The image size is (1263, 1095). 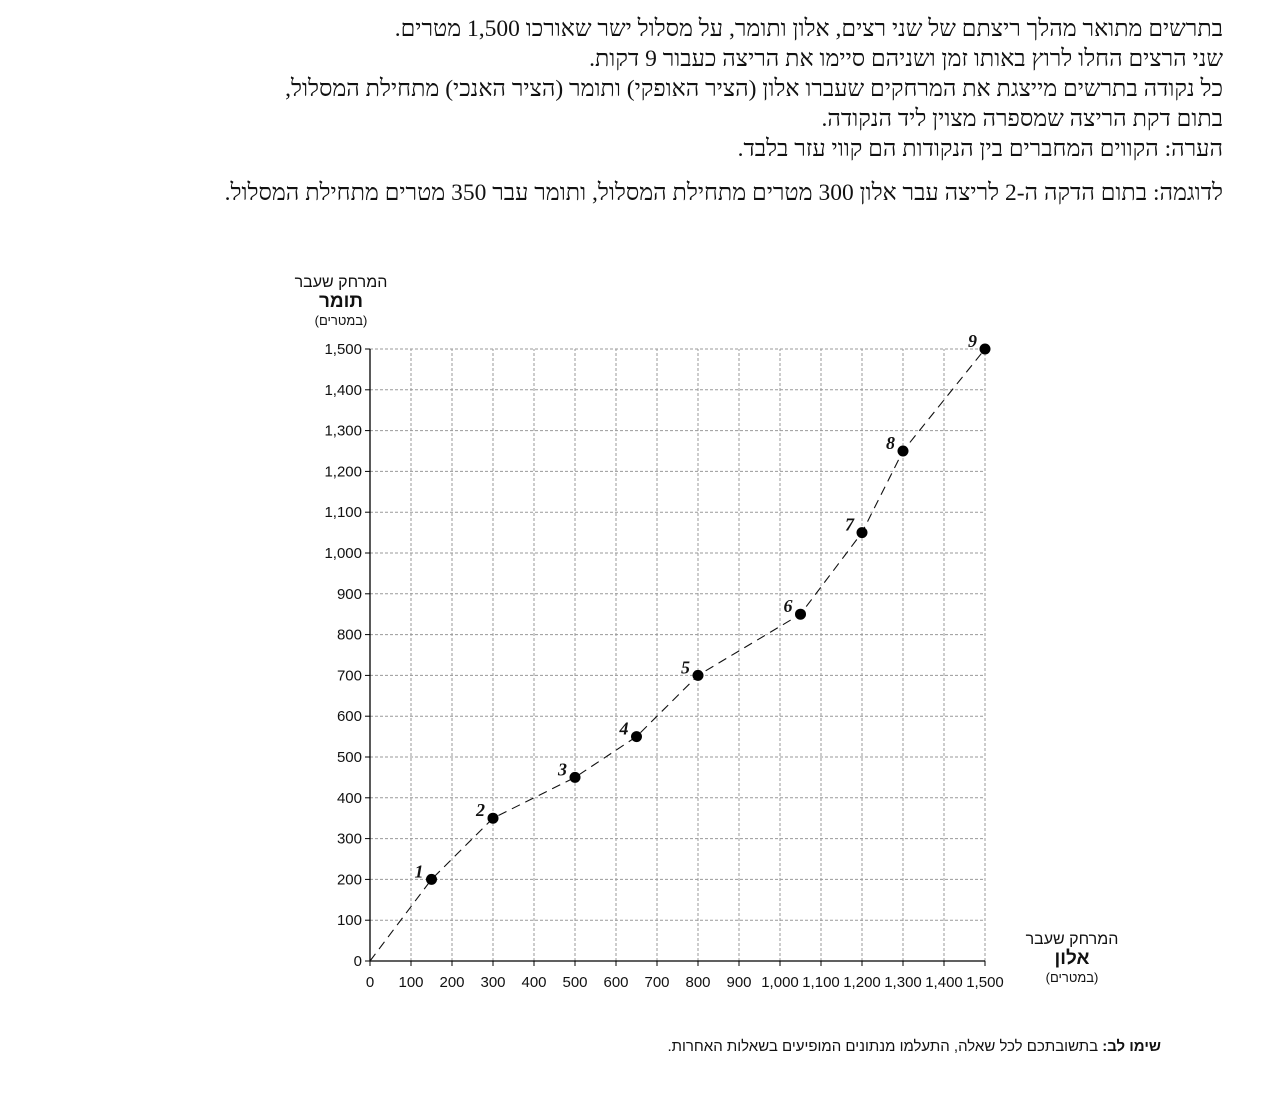 I want to click on data-point-label: 1, so click(x=419, y=871).